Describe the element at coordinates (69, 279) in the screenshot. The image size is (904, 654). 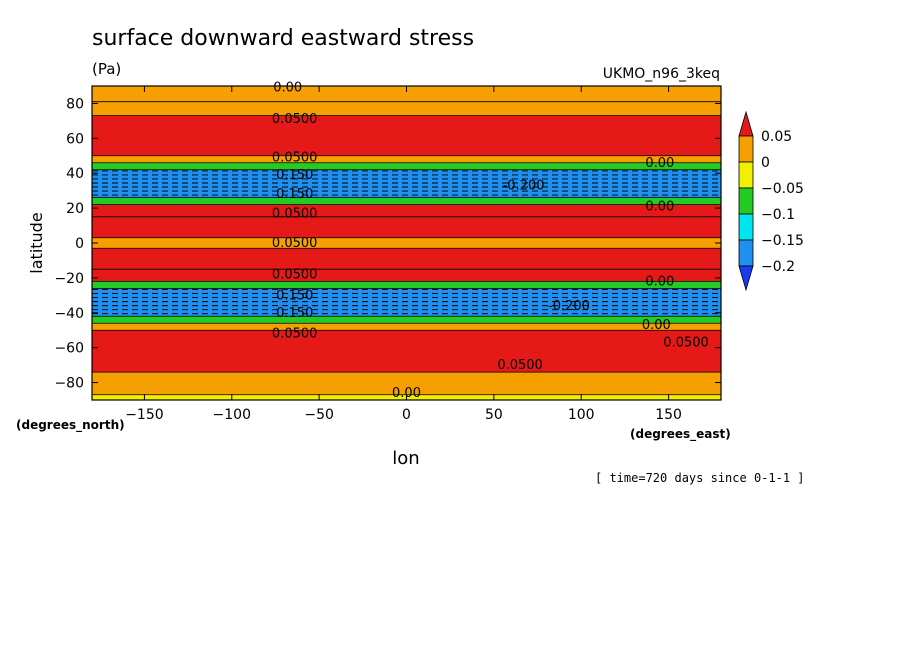
I see `y-tick-label: −20` at that location.